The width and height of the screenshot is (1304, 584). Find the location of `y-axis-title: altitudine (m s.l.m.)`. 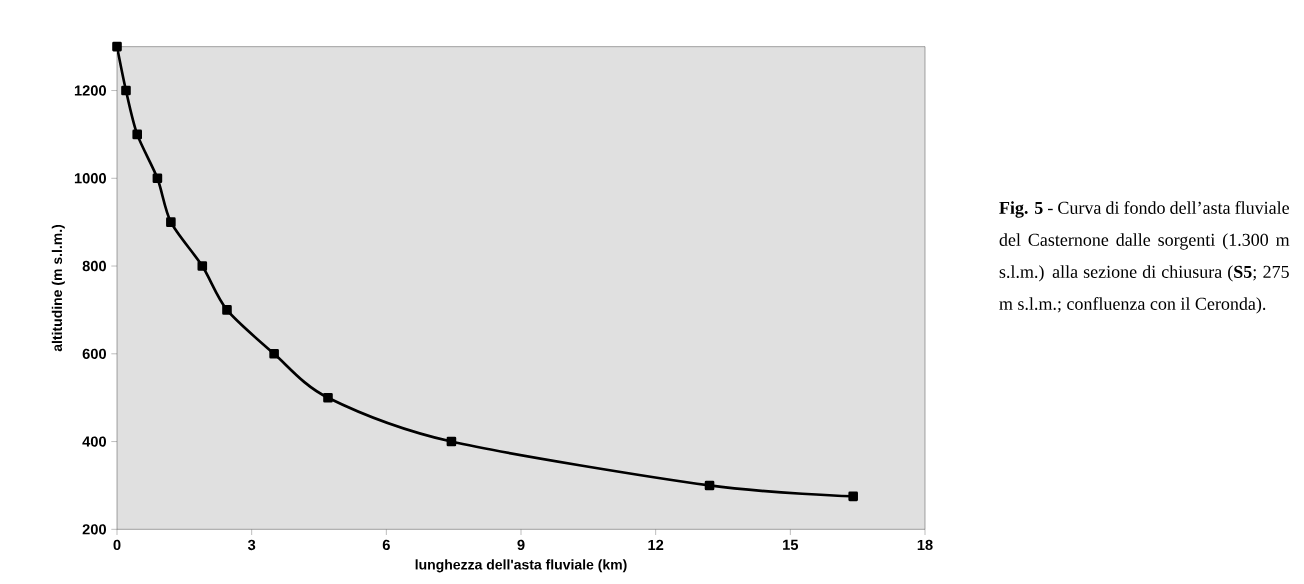

y-axis-title: altitudine (m s.l.m.) is located at coordinates (58, 288).